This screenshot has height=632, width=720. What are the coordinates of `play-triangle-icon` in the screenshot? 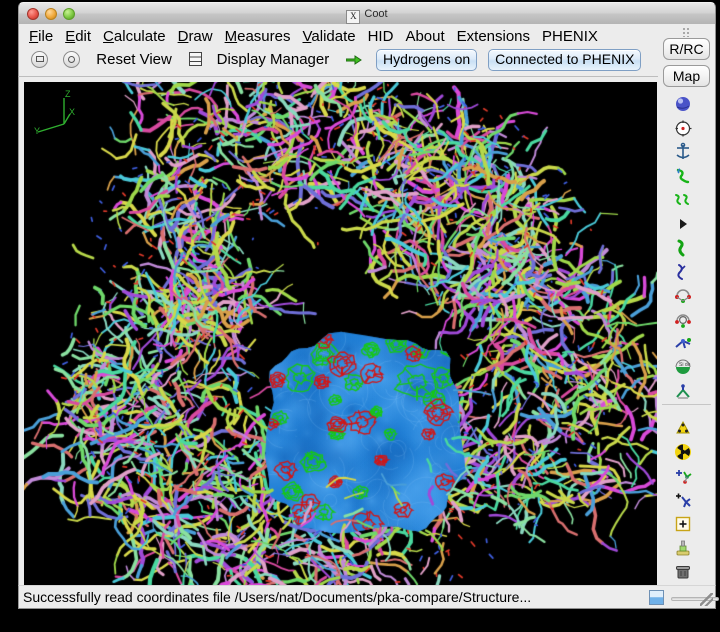 It's located at (683, 224).